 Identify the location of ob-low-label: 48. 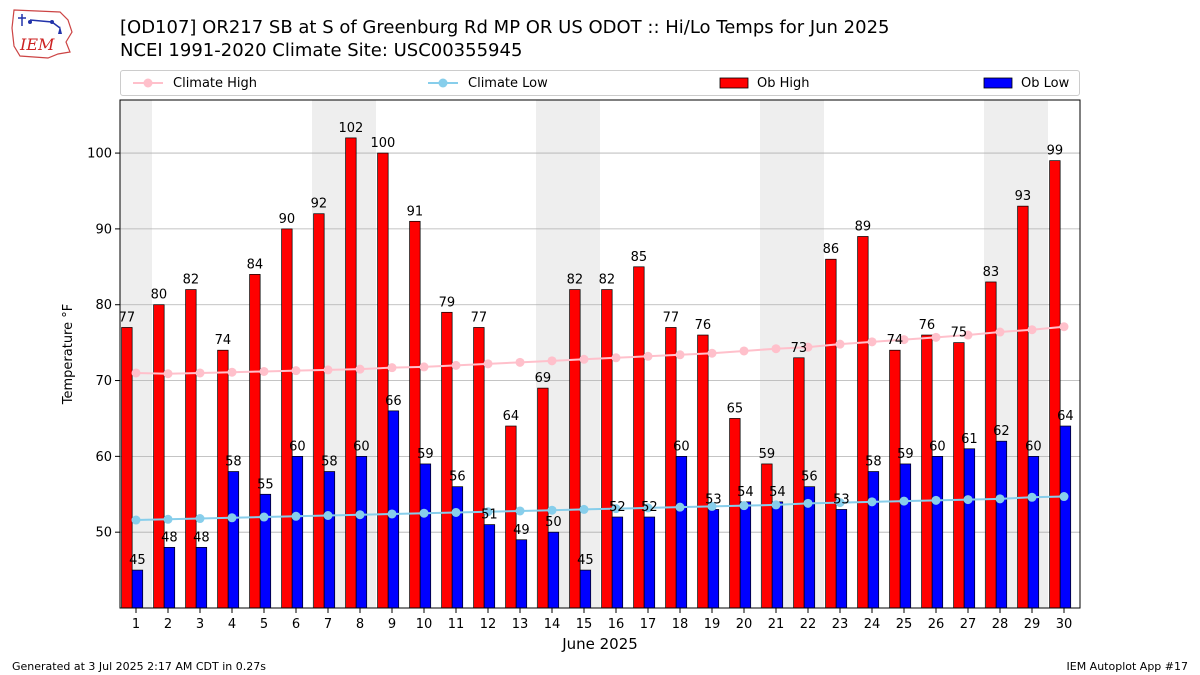
(169, 537).